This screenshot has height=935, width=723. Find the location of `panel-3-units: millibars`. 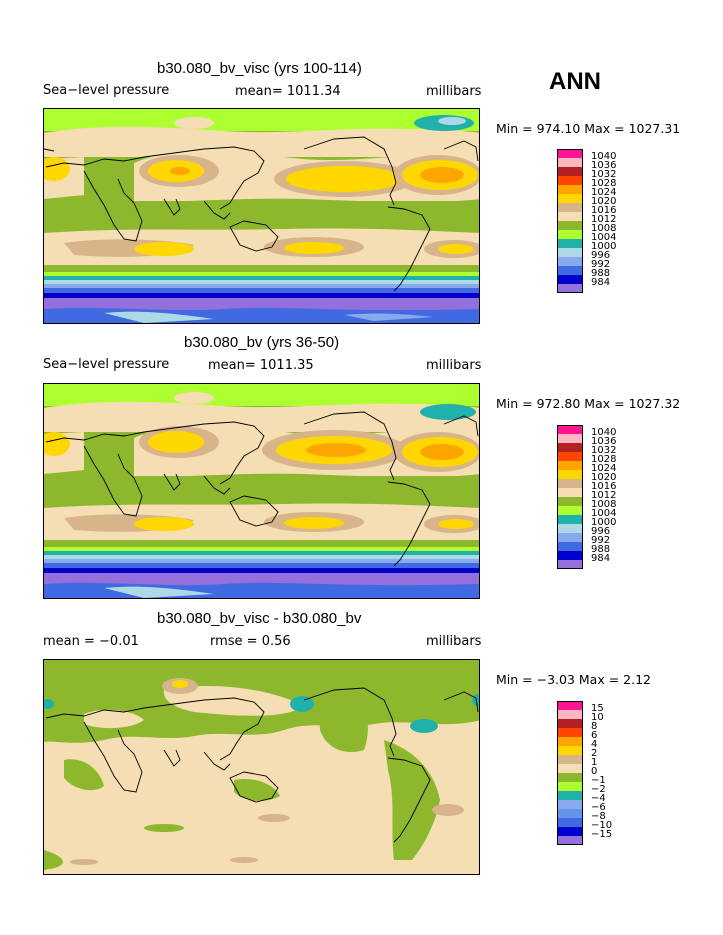

panel-3-units: millibars is located at coordinates (454, 641).